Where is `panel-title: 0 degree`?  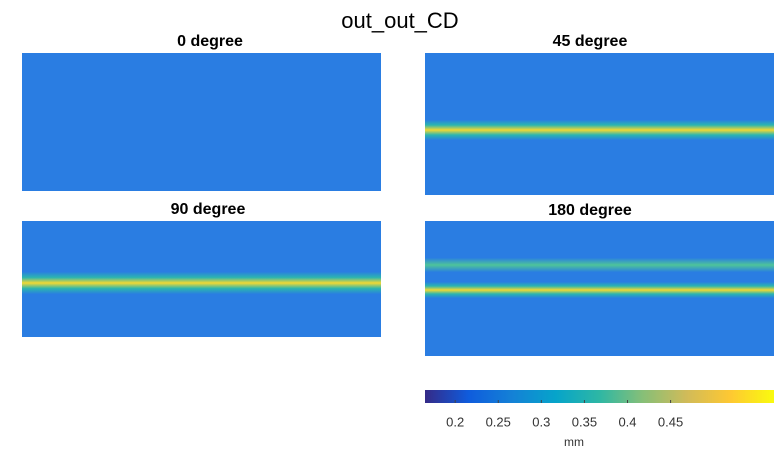
panel-title: 0 degree is located at coordinates (210, 41).